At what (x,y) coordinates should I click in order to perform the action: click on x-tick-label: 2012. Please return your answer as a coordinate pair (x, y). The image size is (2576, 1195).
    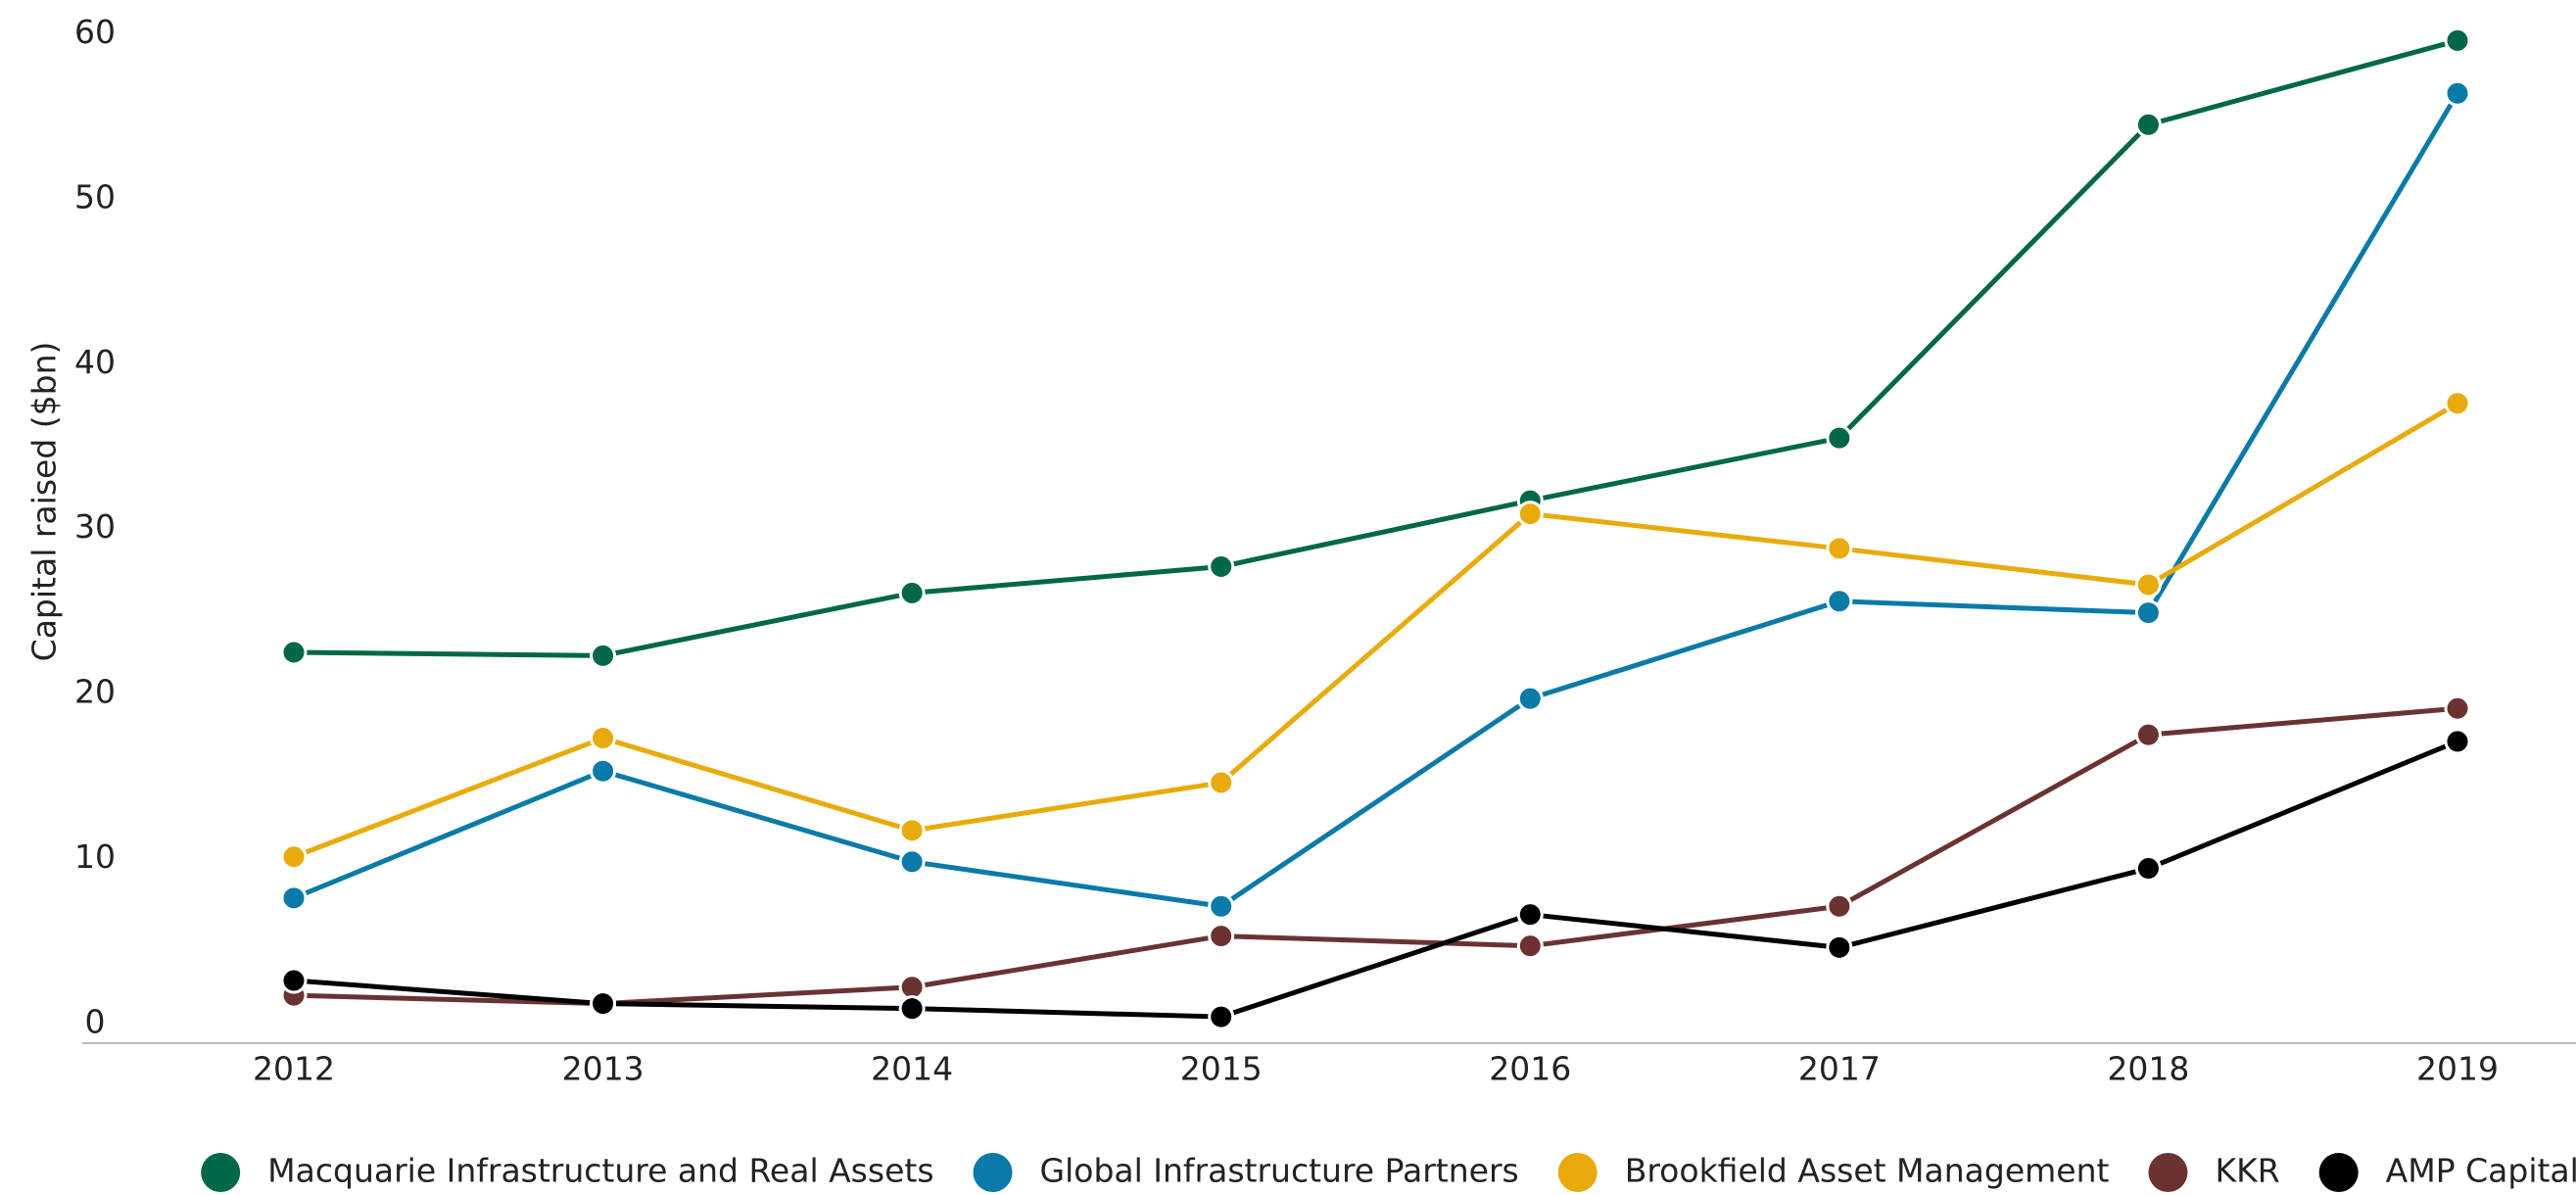
    Looking at the image, I should click on (294, 1069).